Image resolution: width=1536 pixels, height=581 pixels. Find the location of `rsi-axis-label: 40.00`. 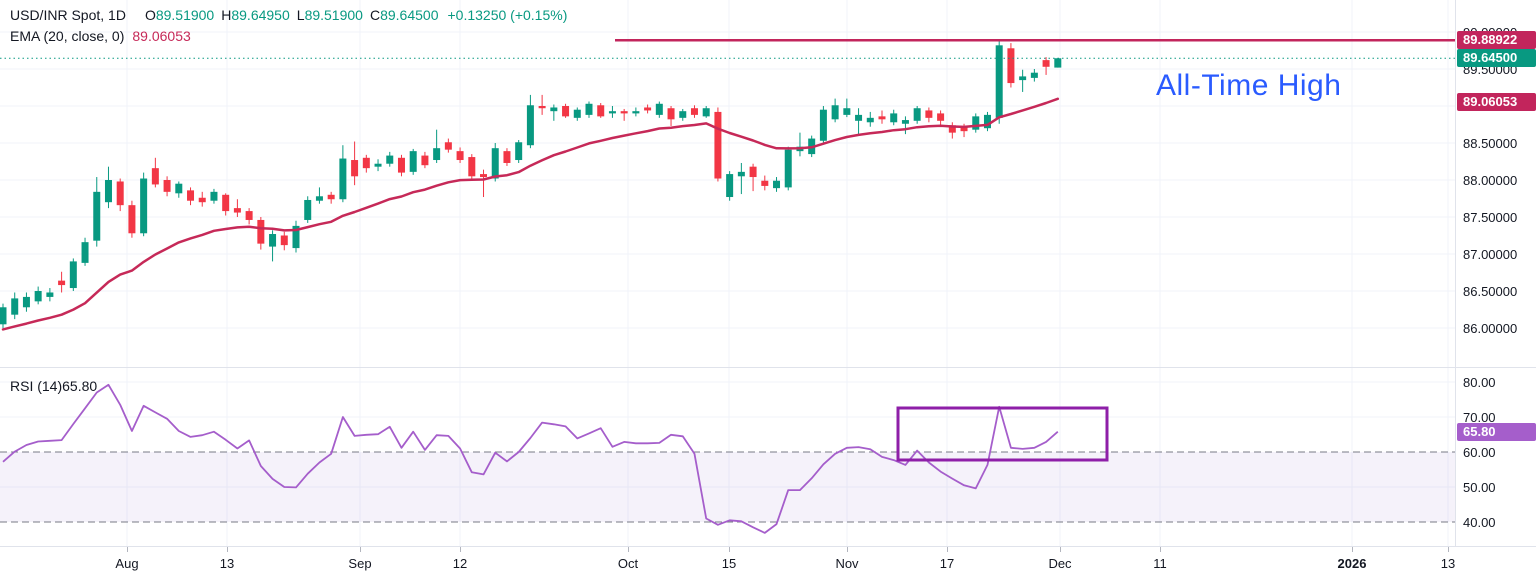

rsi-axis-label: 40.00 is located at coordinates (1479, 522).